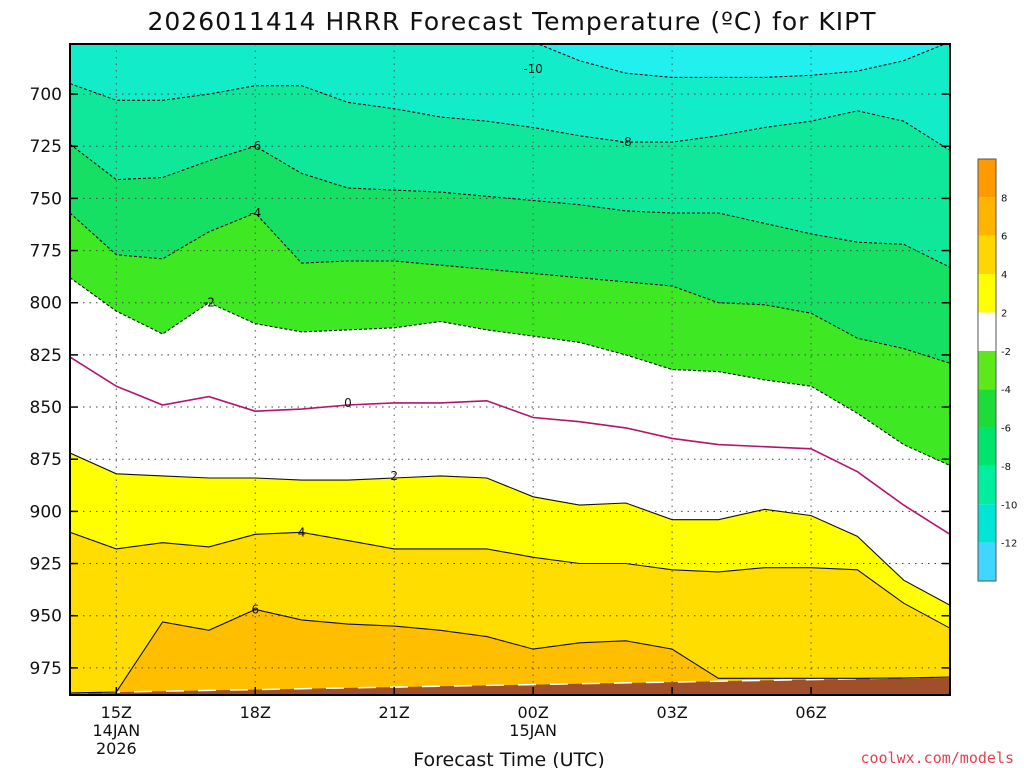 Image resolution: width=1024 pixels, height=768 pixels. I want to click on colorbar-label: 8, so click(1004, 198).